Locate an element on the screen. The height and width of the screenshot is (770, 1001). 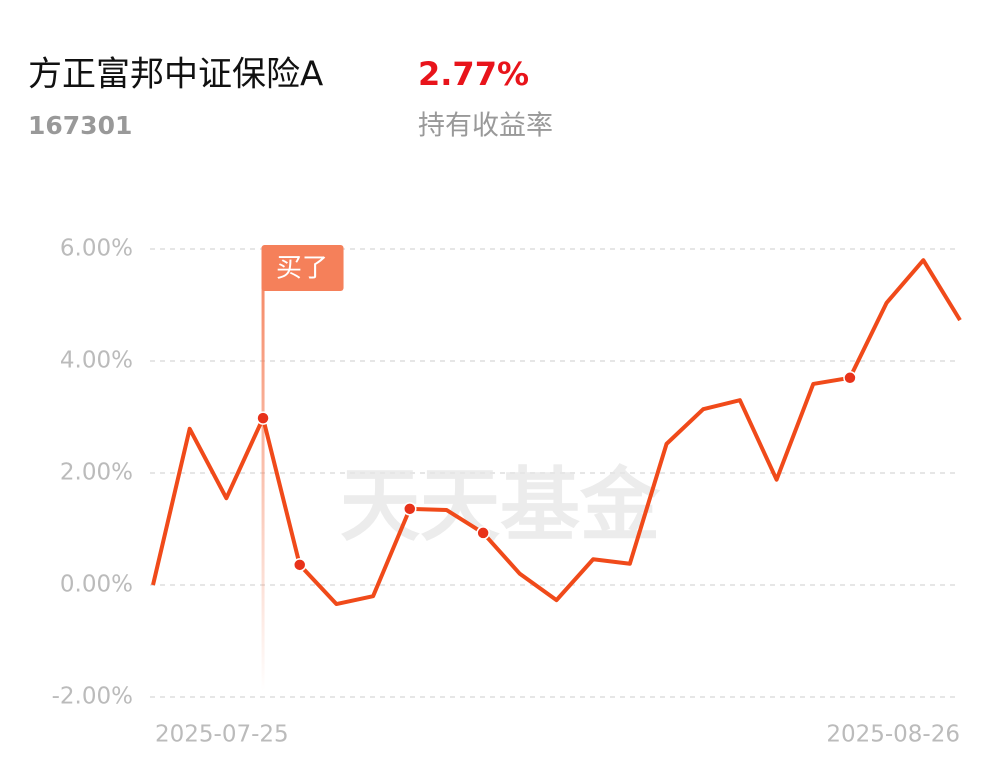
annotation-text: 买了 is located at coordinates (302, 269).